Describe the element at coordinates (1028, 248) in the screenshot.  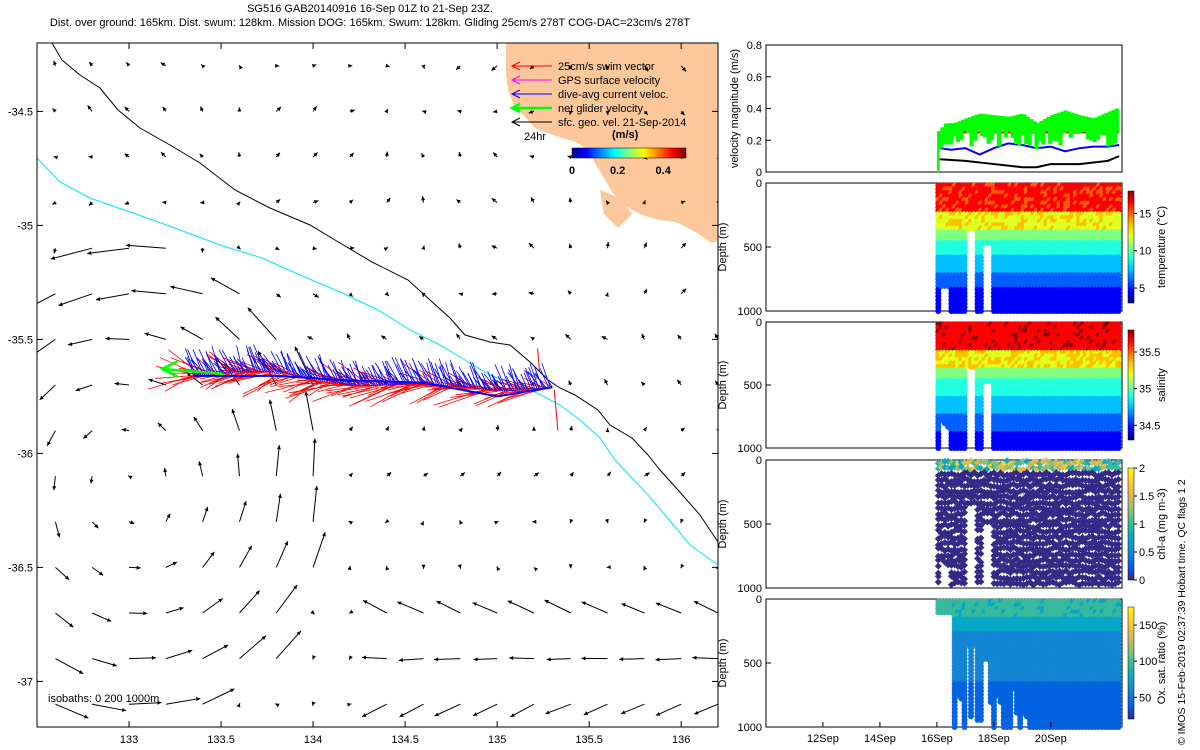
I see `profile-data-points` at that location.